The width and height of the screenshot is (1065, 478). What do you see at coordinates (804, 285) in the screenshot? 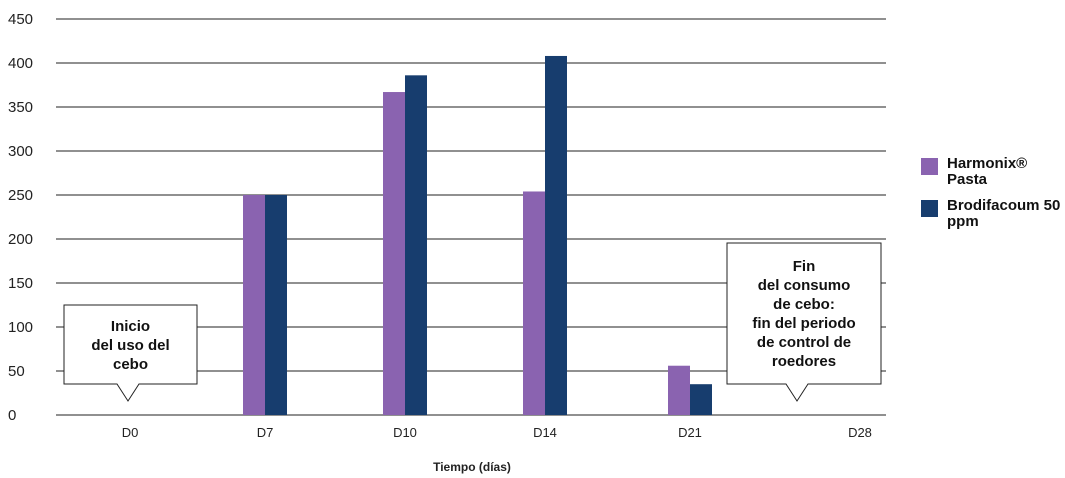
I see `annotation-text: del consumo` at bounding box center [804, 285].